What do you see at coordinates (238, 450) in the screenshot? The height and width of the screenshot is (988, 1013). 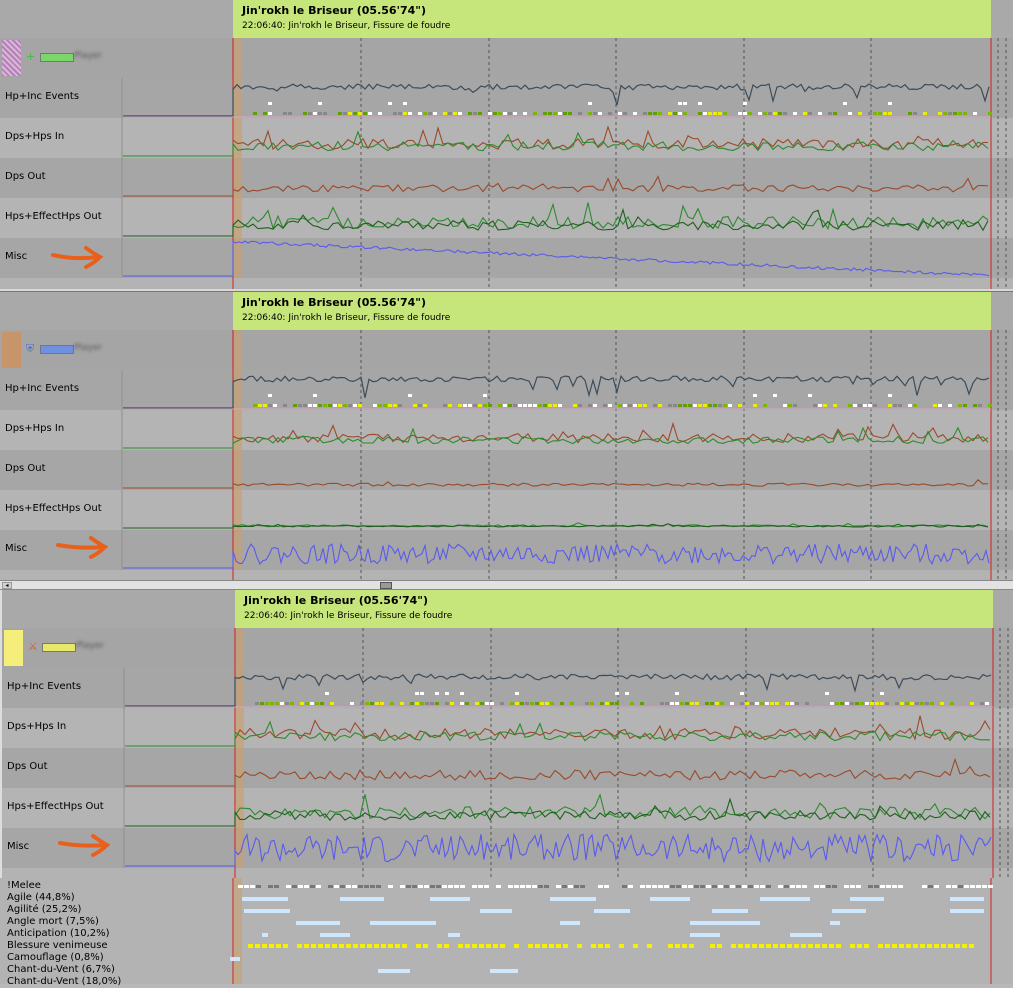 I see `start-band` at bounding box center [238, 450].